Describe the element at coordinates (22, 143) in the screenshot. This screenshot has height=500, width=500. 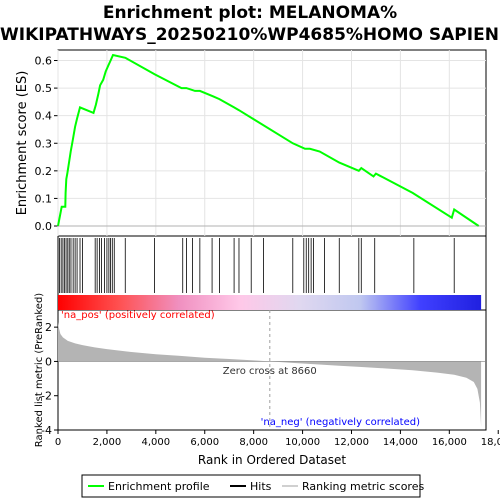
I see `es-y-axis-label: Enrichment score (ES)` at that location.